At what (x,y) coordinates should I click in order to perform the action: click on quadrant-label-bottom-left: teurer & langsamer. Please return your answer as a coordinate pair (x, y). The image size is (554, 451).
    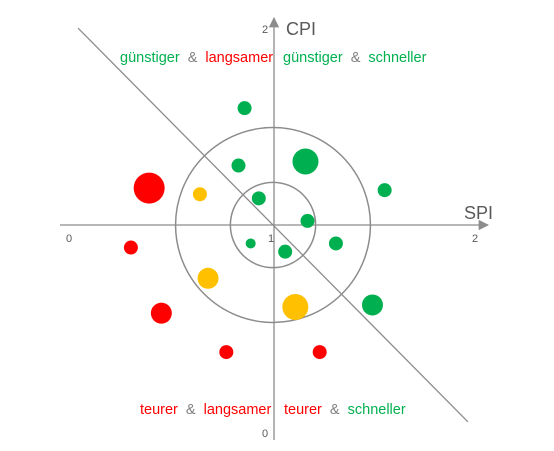
    Looking at the image, I should click on (205, 410).